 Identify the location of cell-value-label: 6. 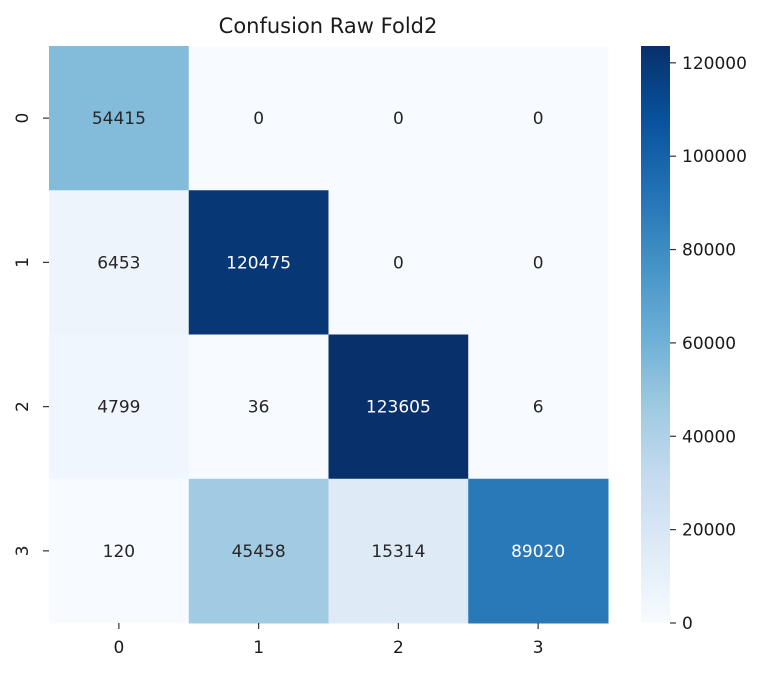
(538, 408).